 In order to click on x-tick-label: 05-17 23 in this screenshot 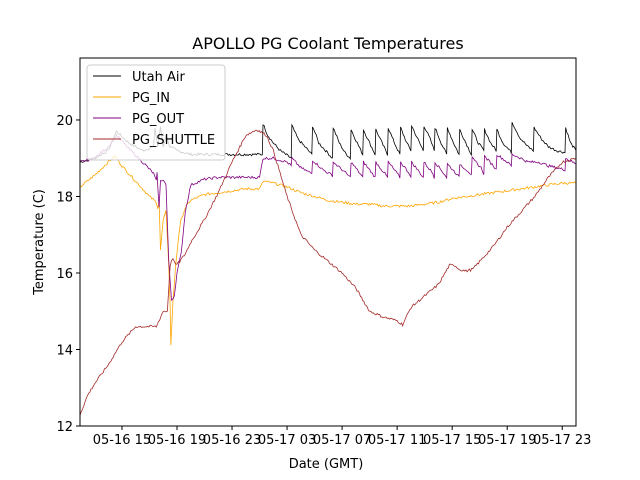, I will do `click(562, 440)`.